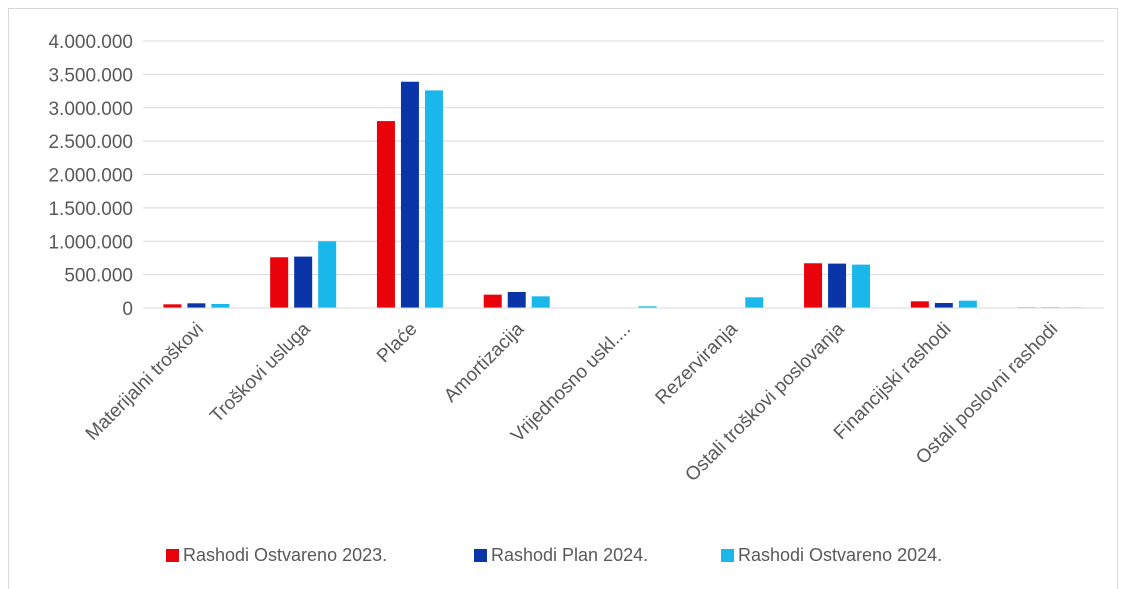 The width and height of the screenshot is (1126, 589). I want to click on y-tick-label: 3.000.000, so click(90, 109).